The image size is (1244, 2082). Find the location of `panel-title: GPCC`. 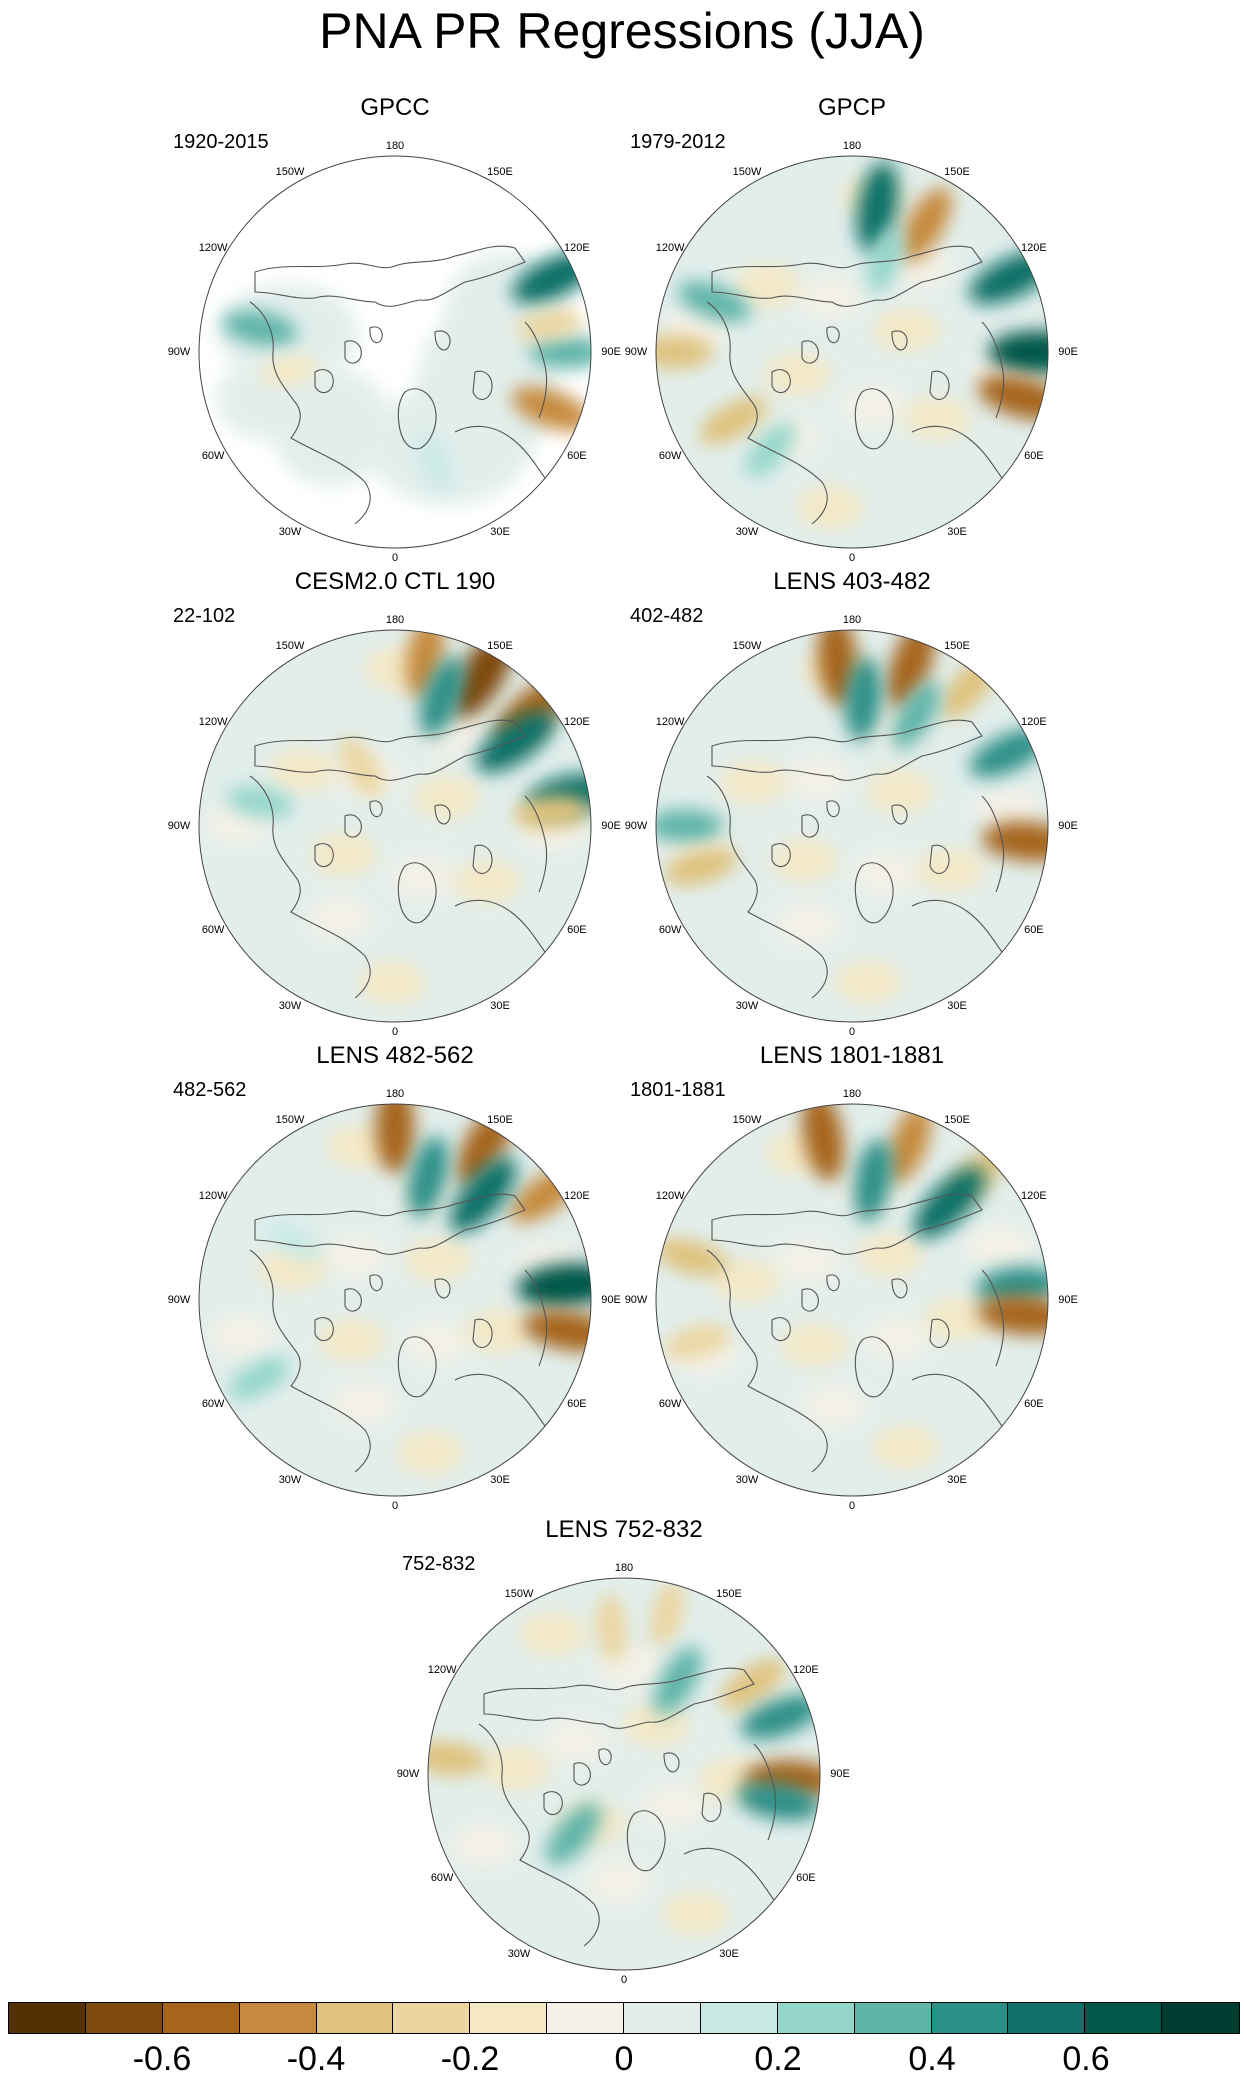

panel-title: GPCC is located at coordinates (395, 107).